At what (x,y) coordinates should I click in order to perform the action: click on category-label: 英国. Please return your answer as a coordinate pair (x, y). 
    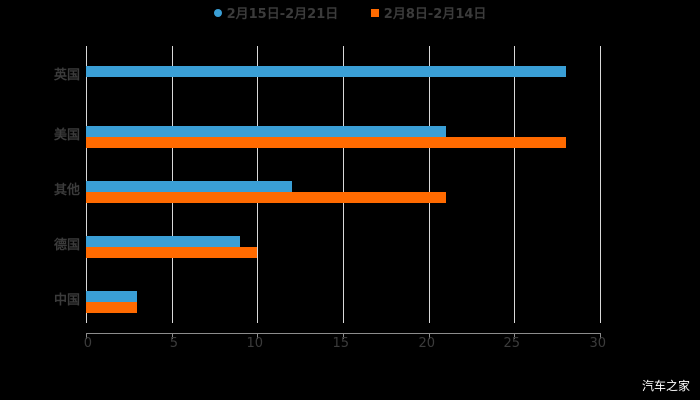
    Looking at the image, I should click on (66, 75).